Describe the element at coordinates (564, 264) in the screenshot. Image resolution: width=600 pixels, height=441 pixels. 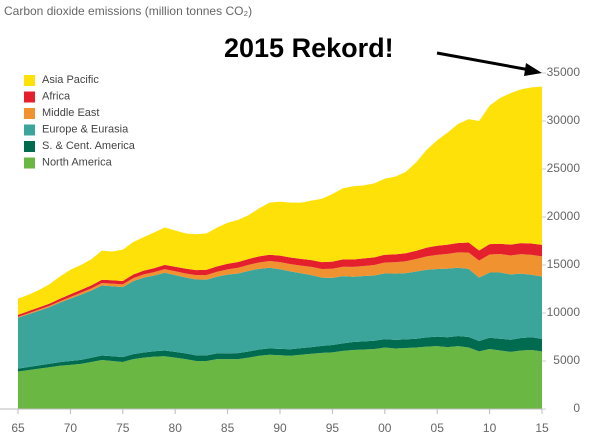
I see `y-tick-label: 15000` at that location.